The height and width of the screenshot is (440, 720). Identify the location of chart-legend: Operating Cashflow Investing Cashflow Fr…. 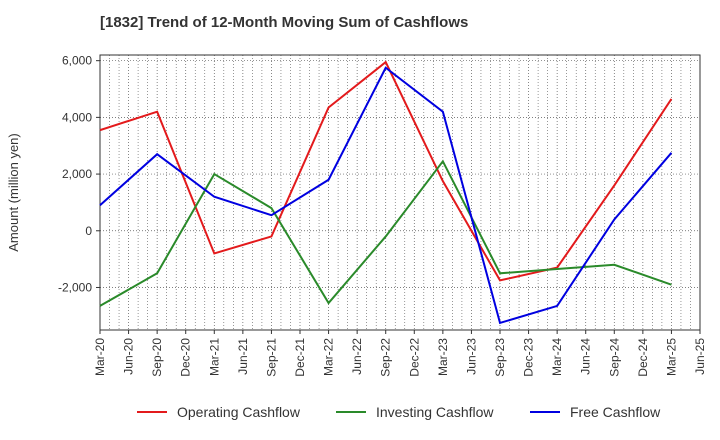
(360, 415).